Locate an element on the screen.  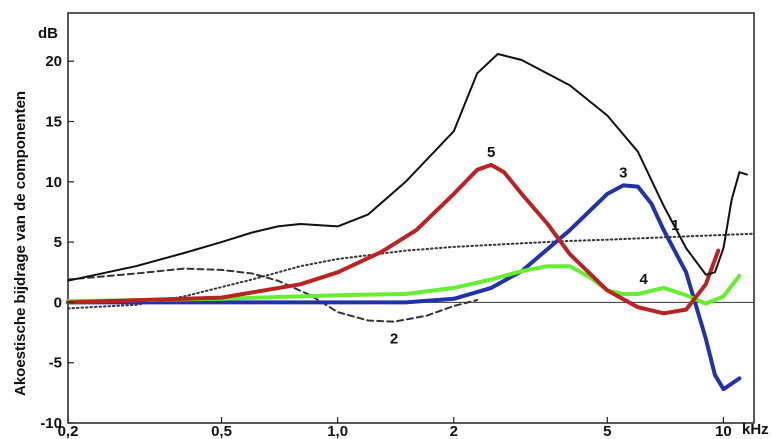
y-tick-label: -5 is located at coordinates (55, 363).